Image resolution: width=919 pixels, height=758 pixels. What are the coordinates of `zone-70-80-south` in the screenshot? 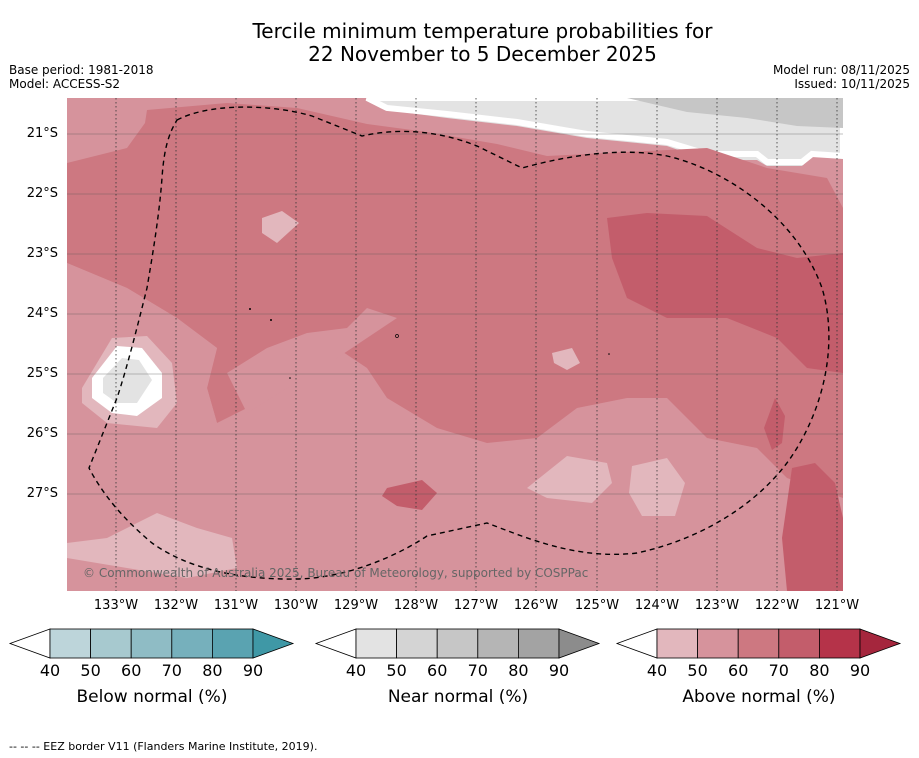 It's located at (409, 495).